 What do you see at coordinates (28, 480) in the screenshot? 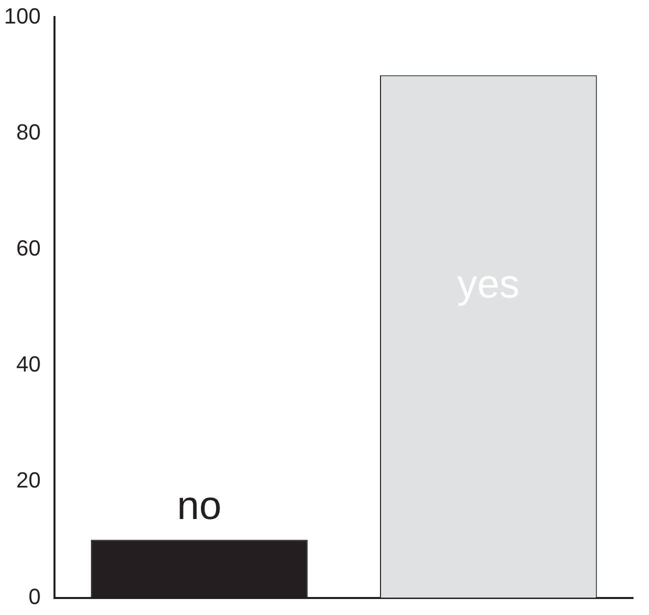
I see `y-tick-label: 20` at bounding box center [28, 480].